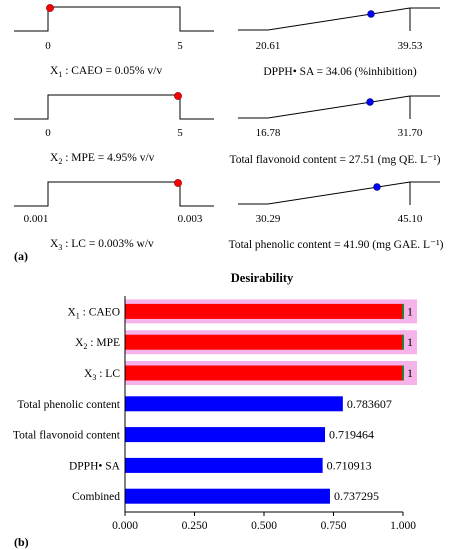 The image size is (456, 550). What do you see at coordinates (410, 46) in the screenshot?
I see `high-label: 39.53` at bounding box center [410, 46].